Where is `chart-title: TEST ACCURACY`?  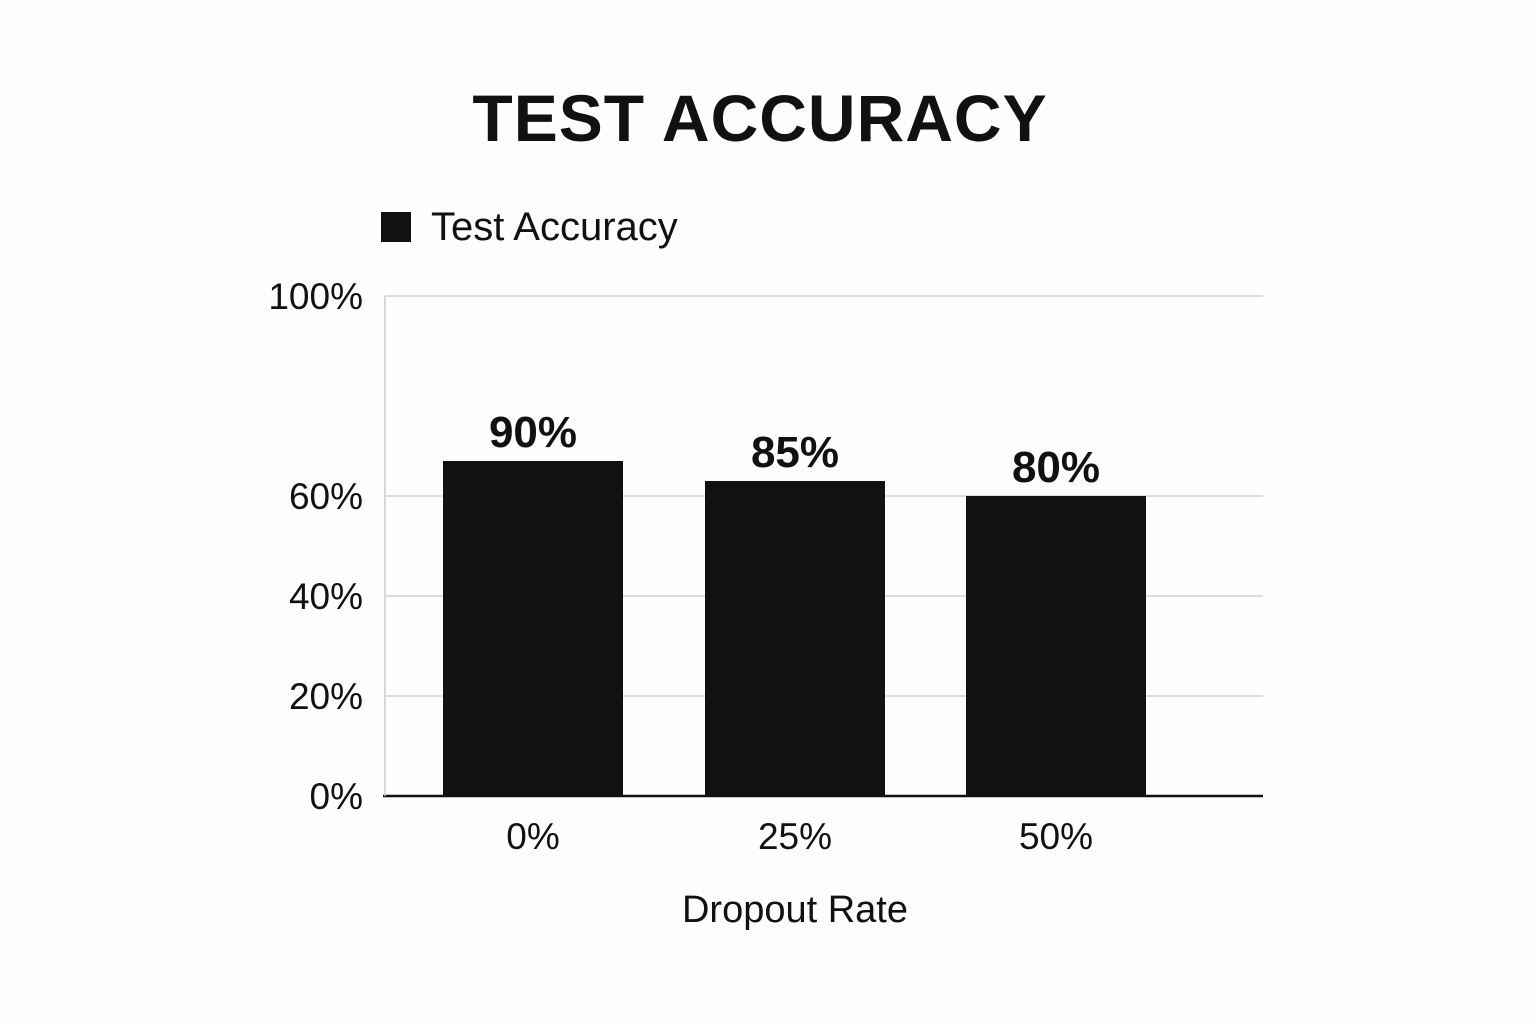
chart-title: TEST ACCURACY is located at coordinates (760, 118).